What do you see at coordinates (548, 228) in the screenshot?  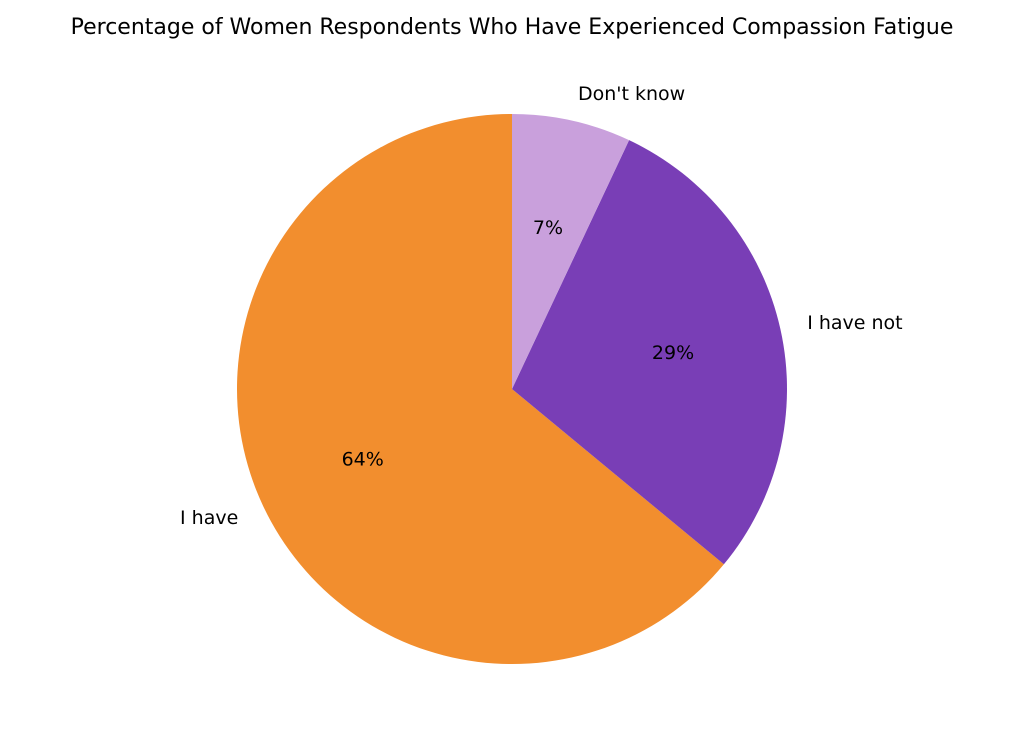 I see `slice-percent-label: 7%` at bounding box center [548, 228].